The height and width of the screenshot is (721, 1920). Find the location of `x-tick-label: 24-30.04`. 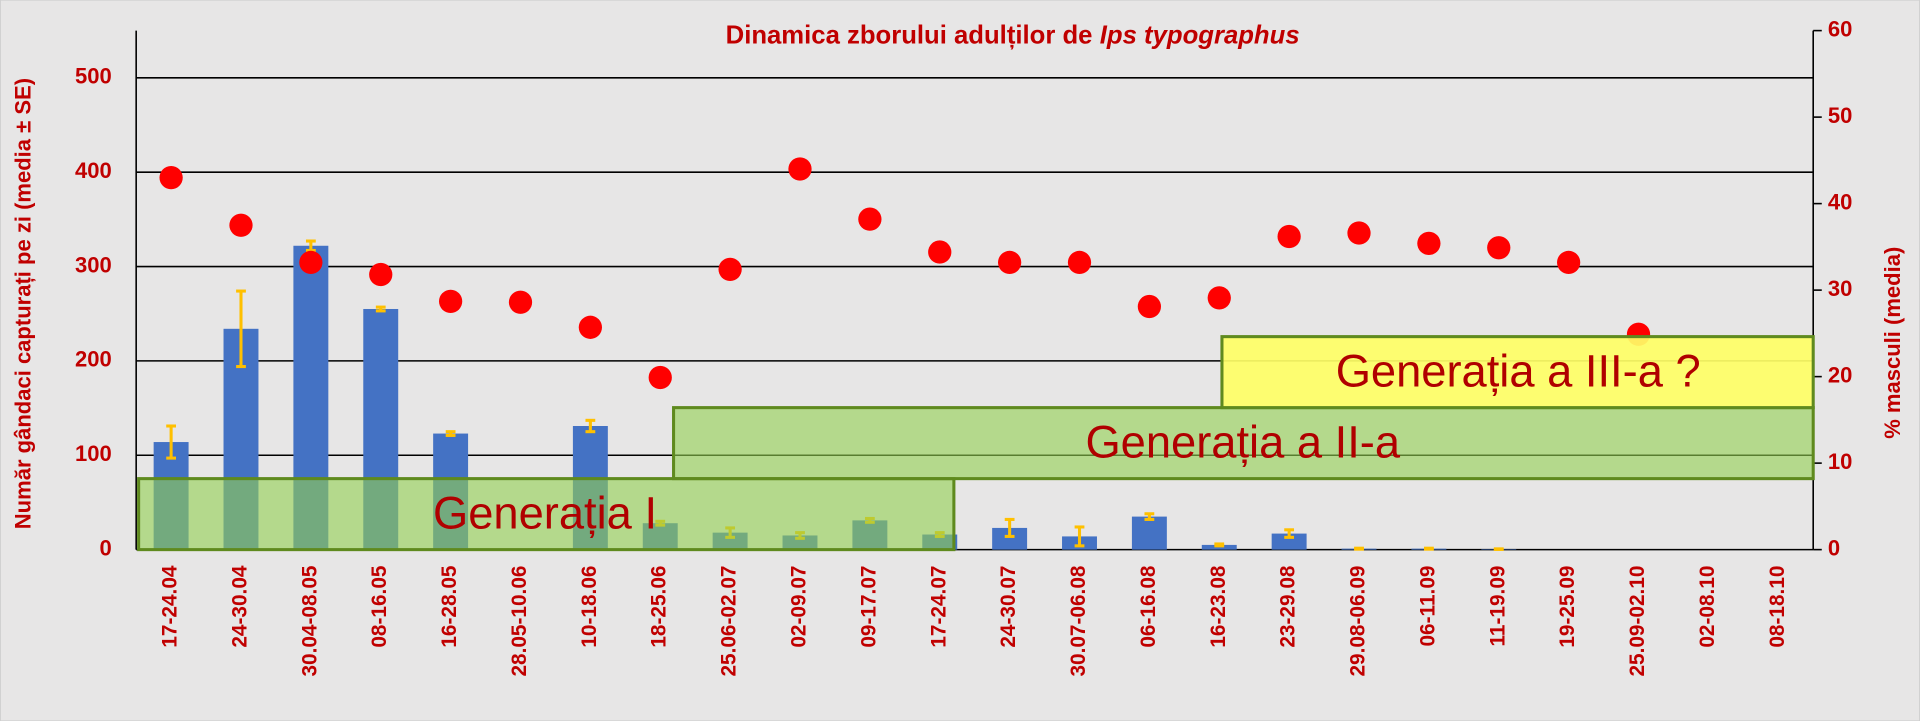

x-tick-label: 24-30.04 is located at coordinates (239, 606).